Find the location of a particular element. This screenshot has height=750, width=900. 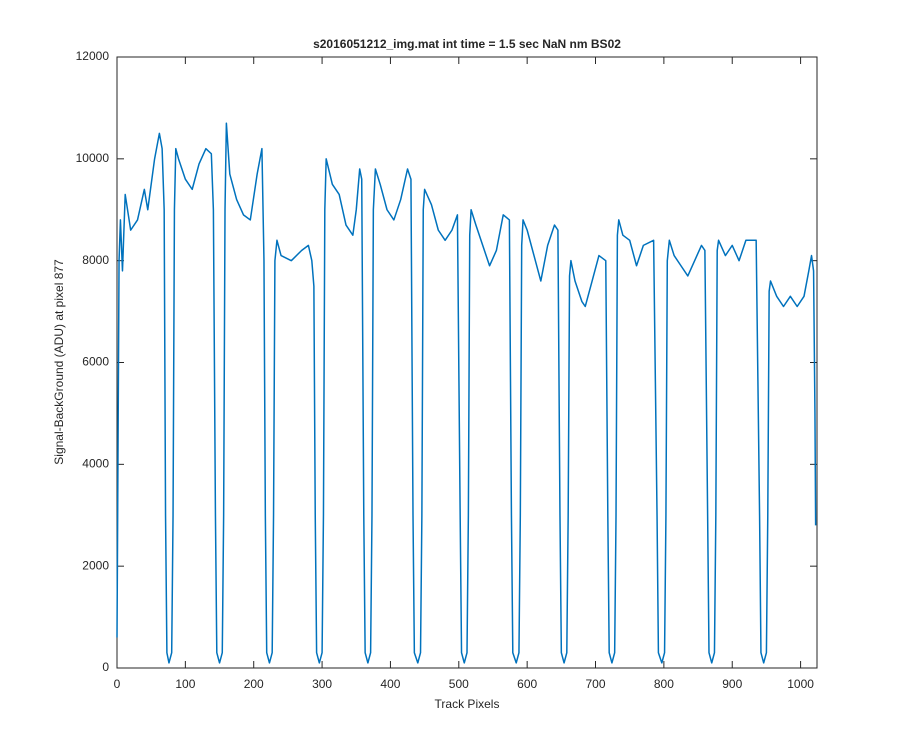

x-tick-label: 600 is located at coordinates (527, 684).